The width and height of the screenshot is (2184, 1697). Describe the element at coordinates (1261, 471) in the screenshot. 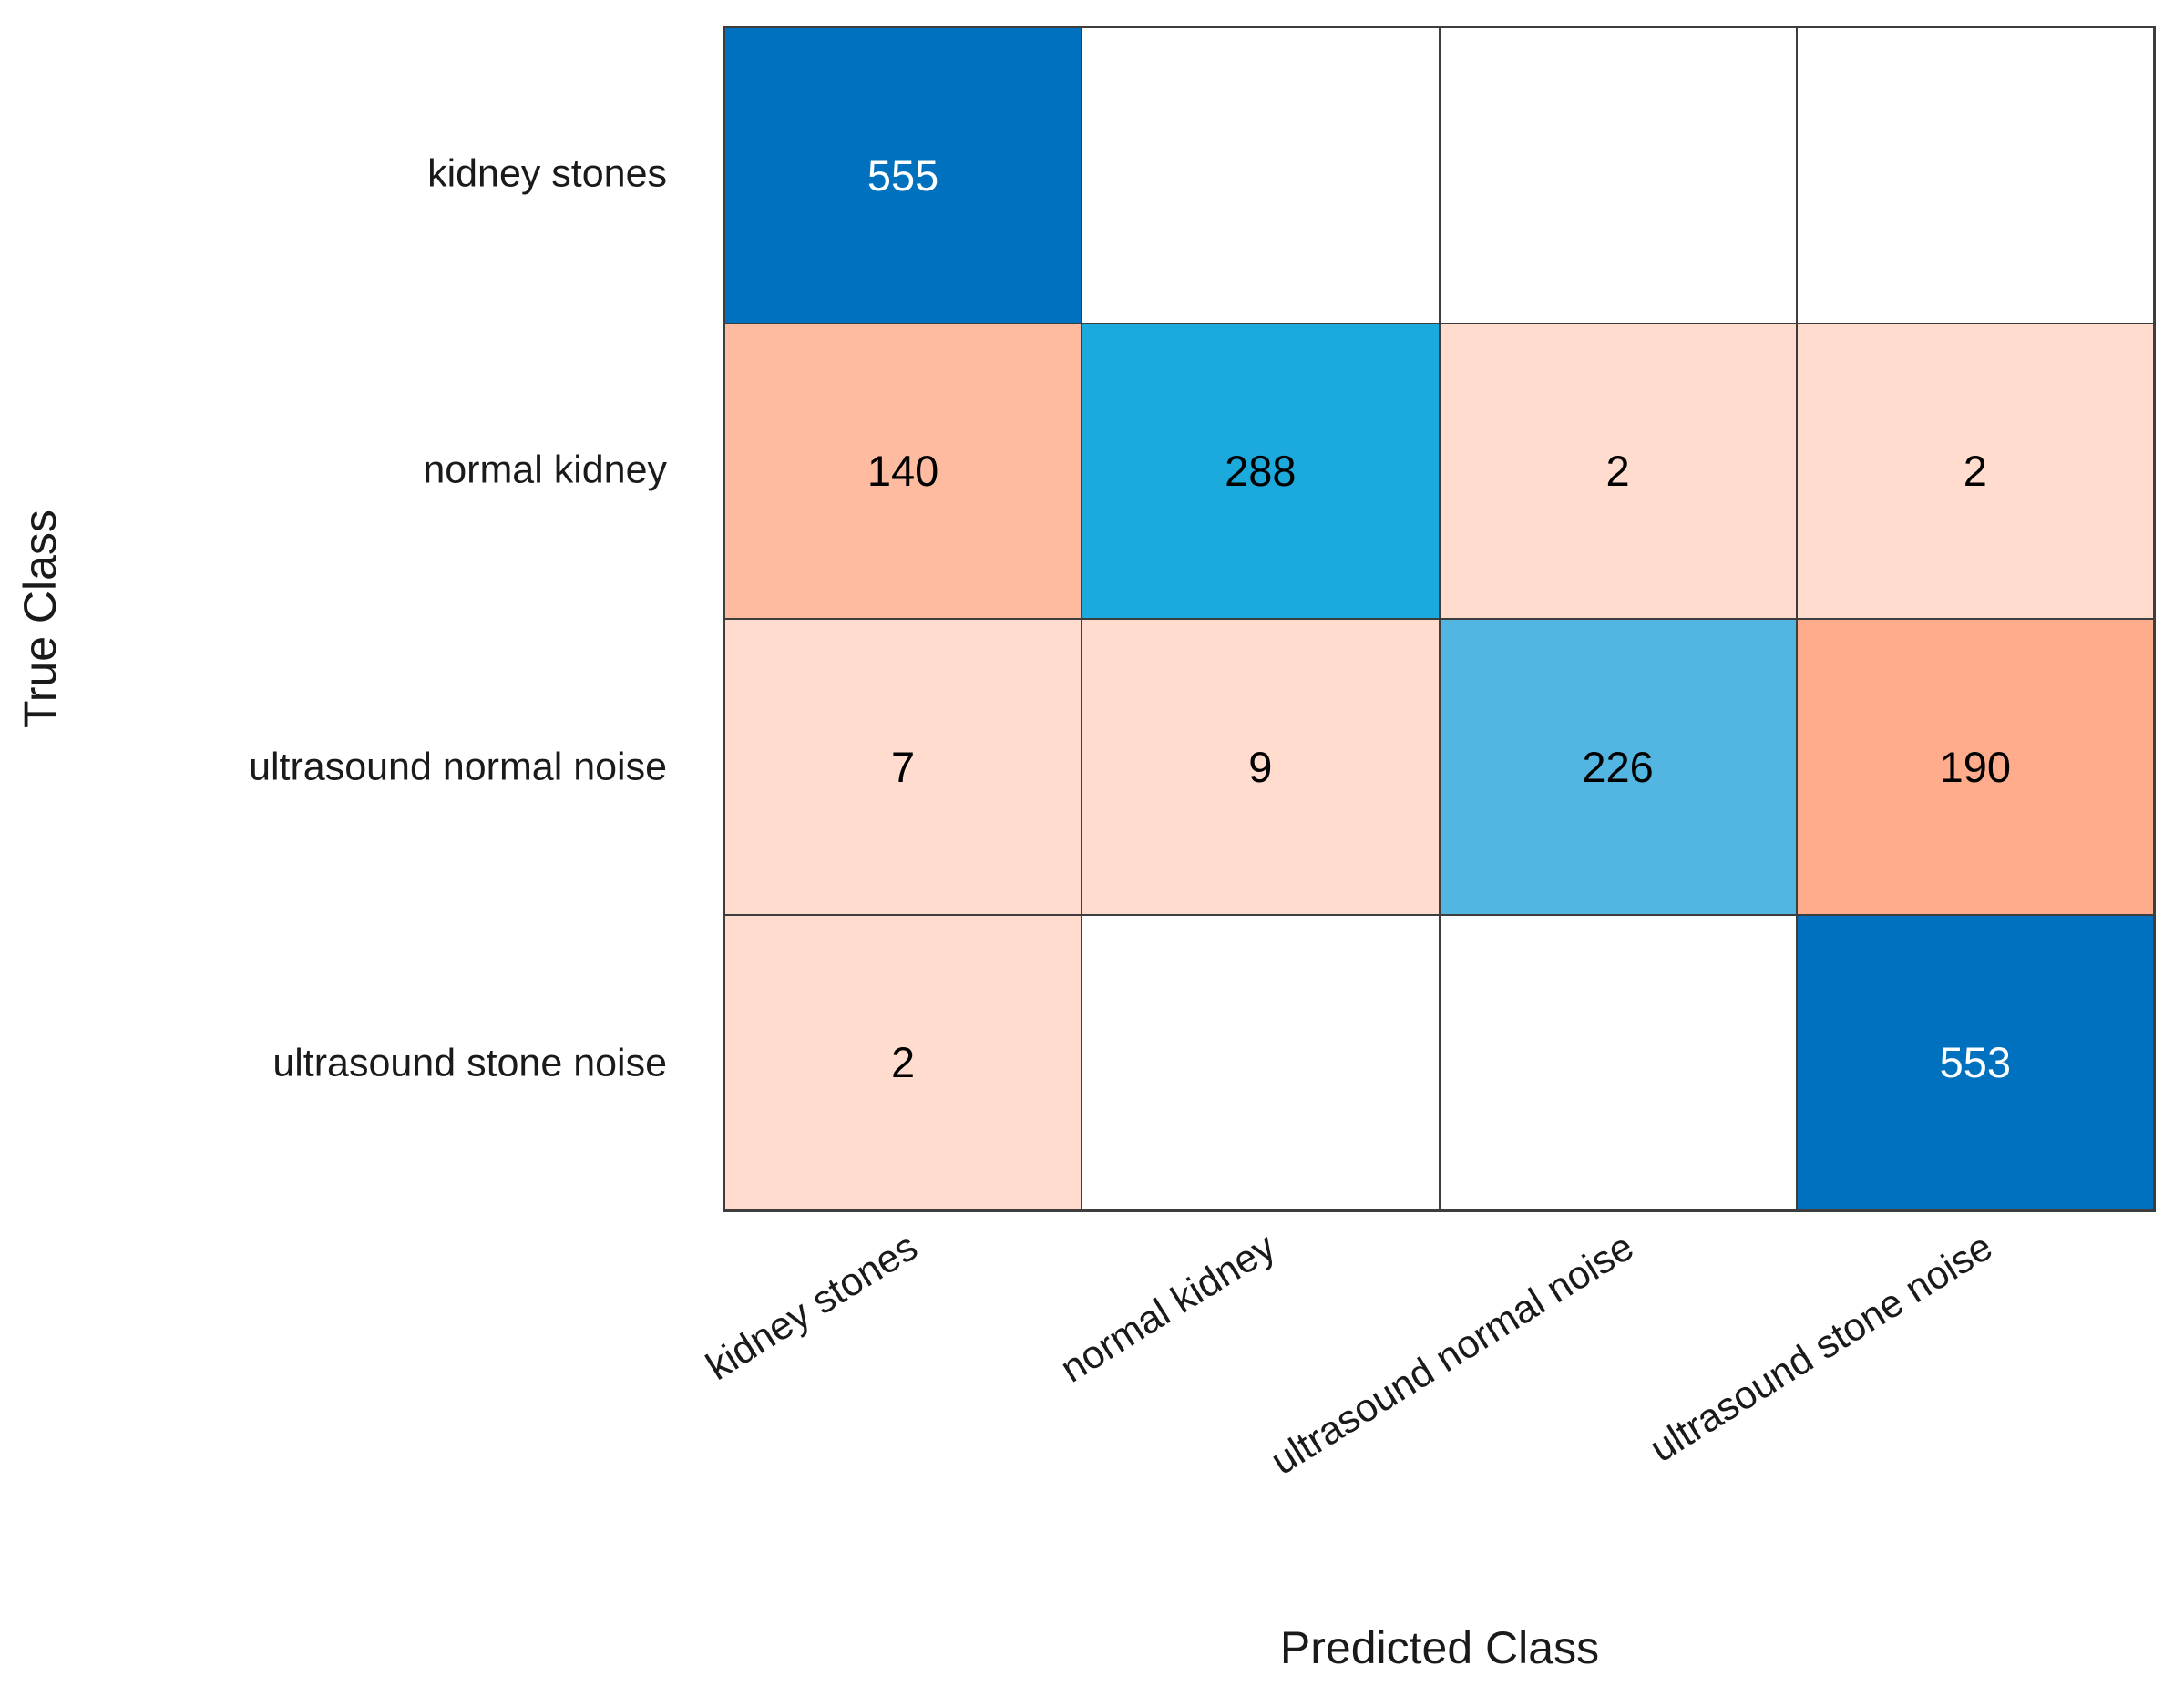

I see `matrix-cell-r1c1: 288` at that location.